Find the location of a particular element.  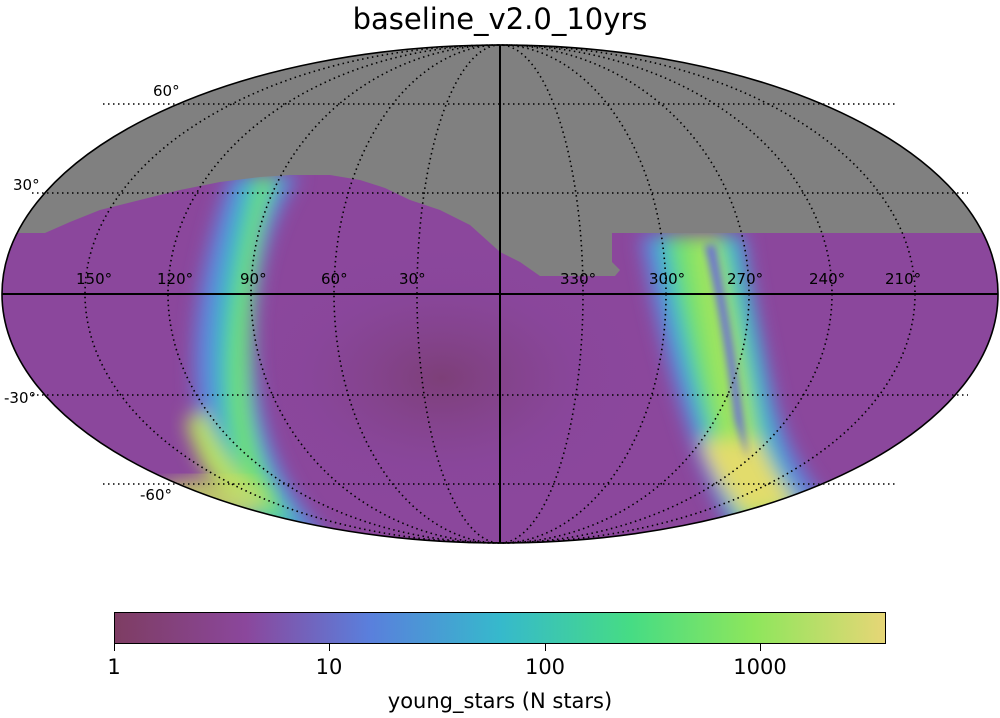

colorbar-label: young_stars (N stars) is located at coordinates (500, 701).